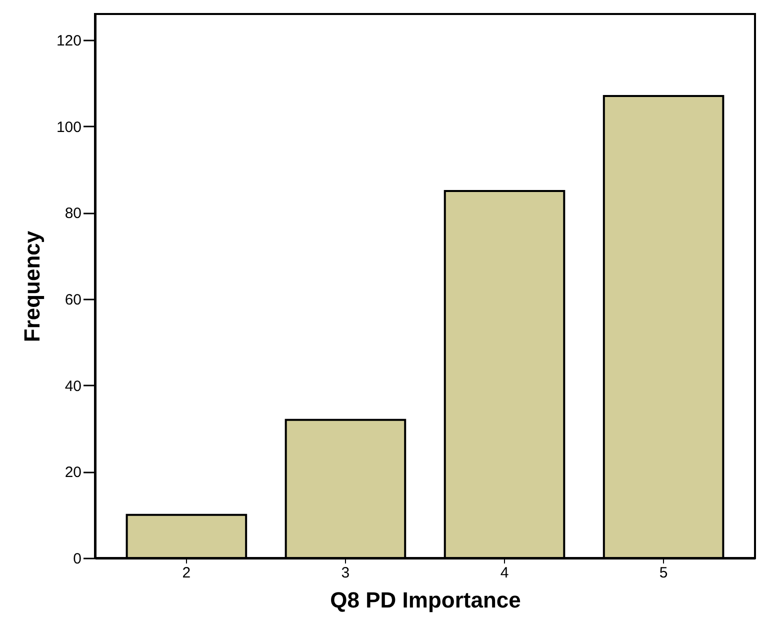 The width and height of the screenshot is (761, 641). I want to click on x-tick-label: 5, so click(663, 573).